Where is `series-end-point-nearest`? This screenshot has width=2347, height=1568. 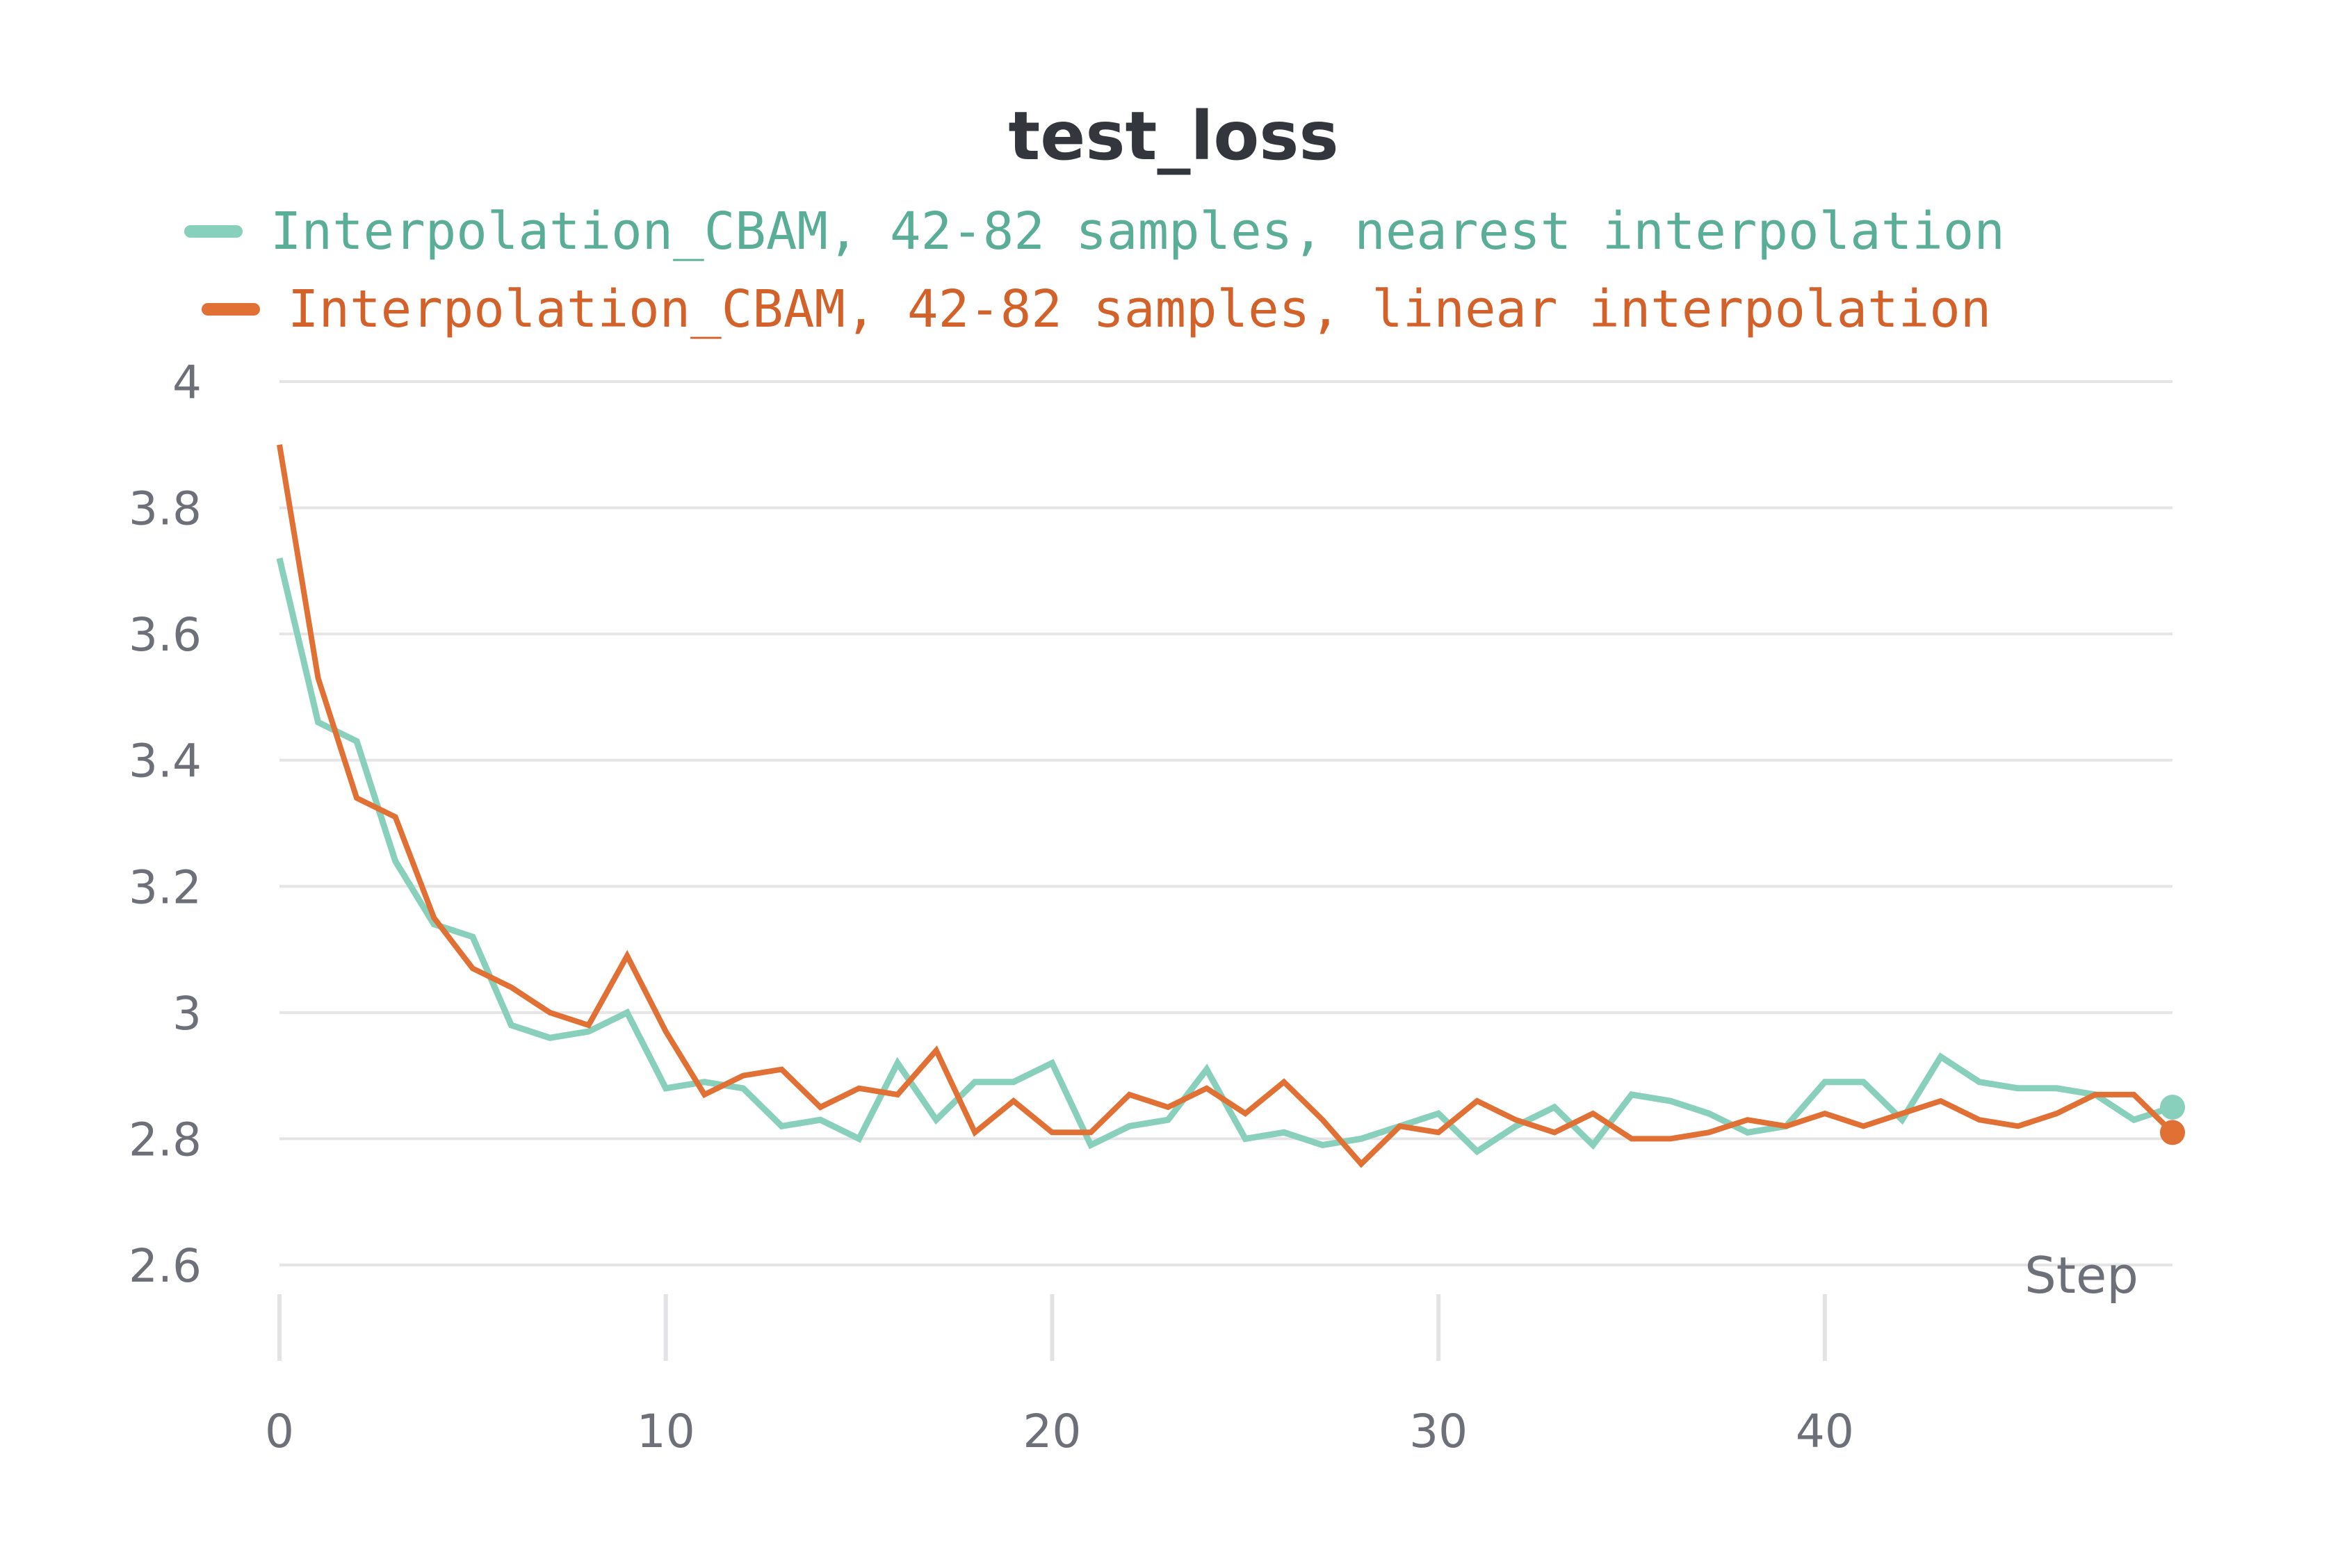
series-end-point-nearest is located at coordinates (2172, 1107).